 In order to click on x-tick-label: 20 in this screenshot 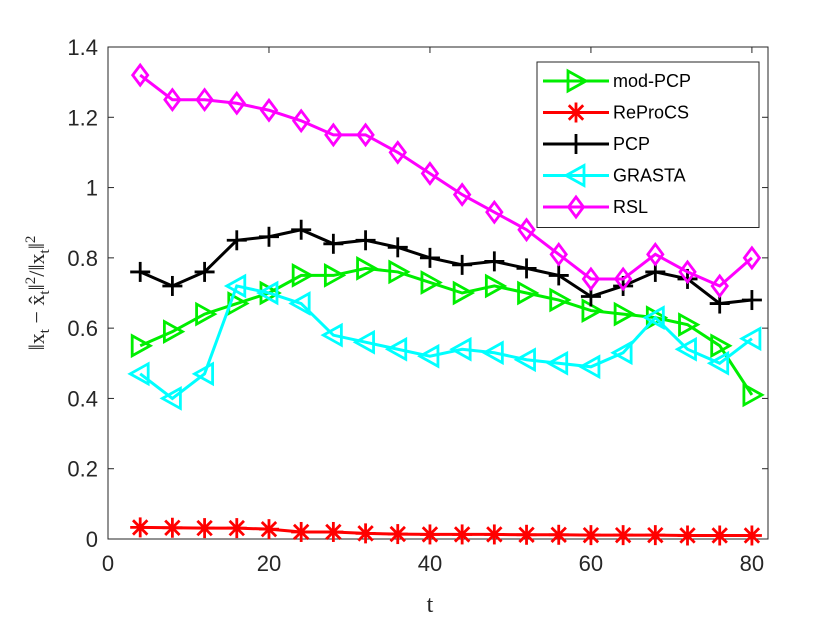, I will do `click(269, 563)`.